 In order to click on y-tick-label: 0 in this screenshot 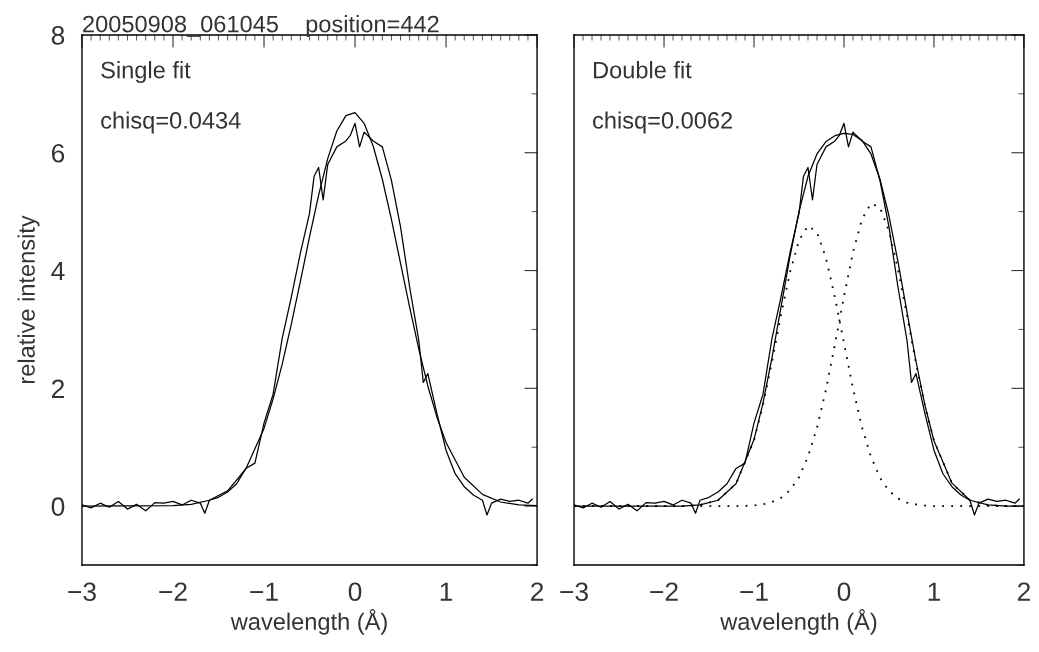, I will do `click(58, 506)`.